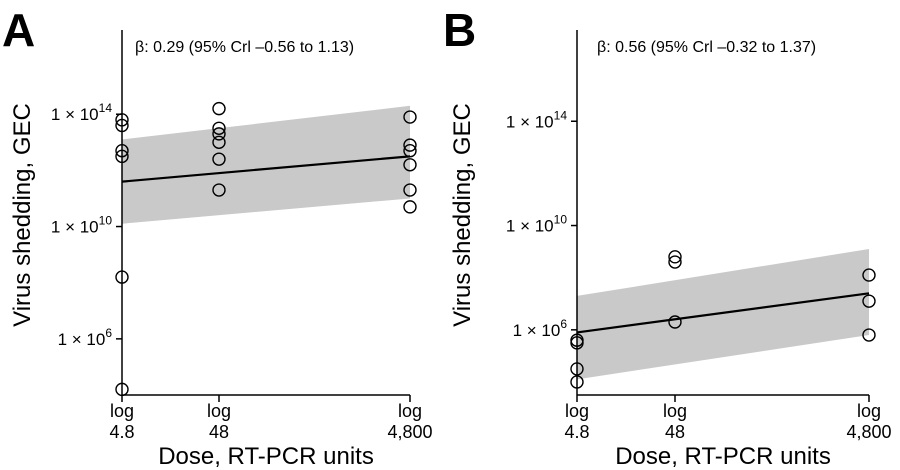 Image resolution: width=900 pixels, height=470 pixels. Describe the element at coordinates (244, 47) in the screenshot. I see `panel-a-beta-annotation: β: 0.29 (95% Crl –0.56 to 1.13)` at that location.